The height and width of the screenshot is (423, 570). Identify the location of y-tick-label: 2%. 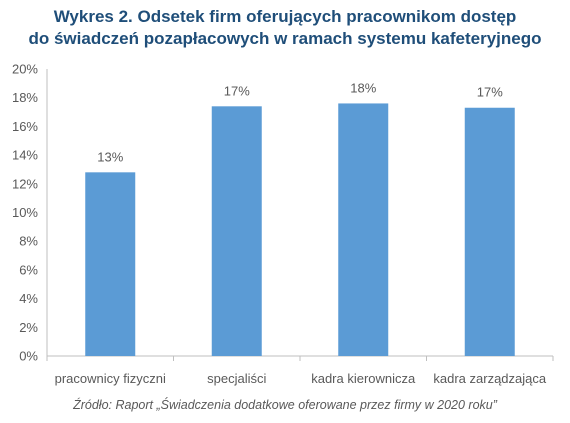
(28, 327).